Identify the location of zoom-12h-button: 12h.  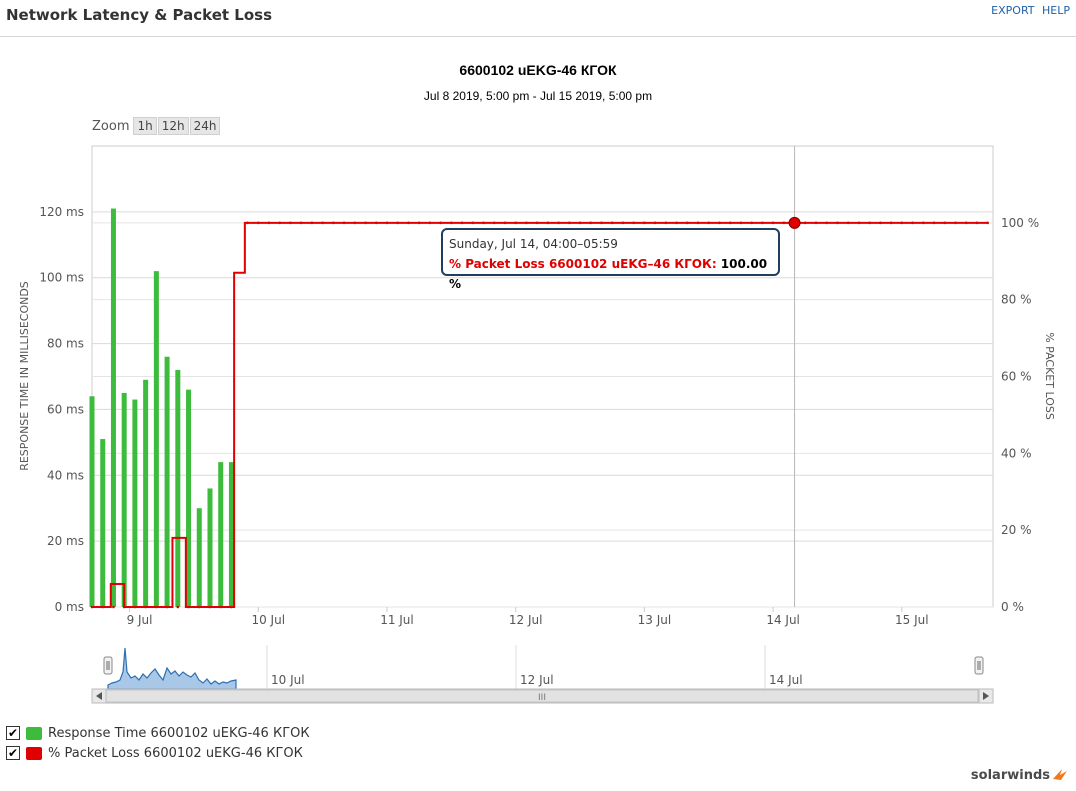
(173, 126).